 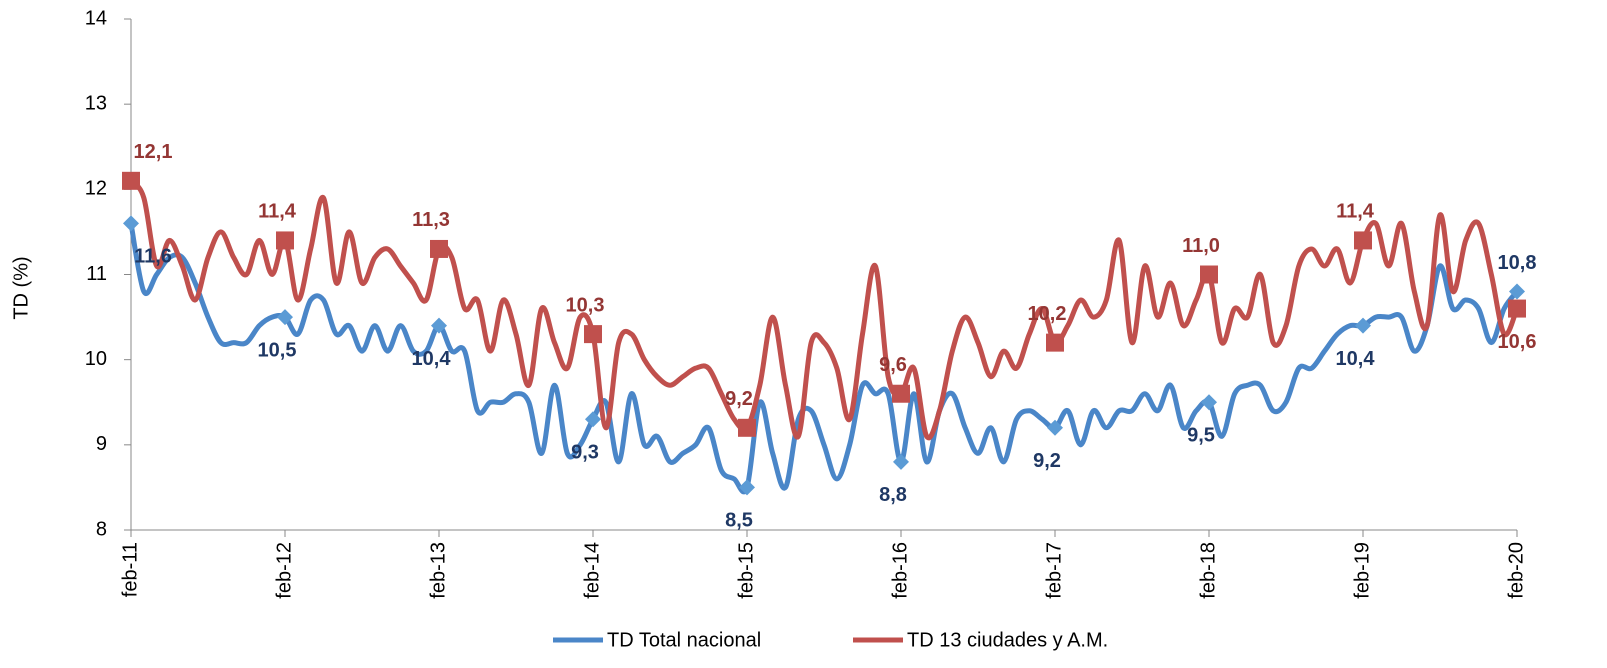 What do you see at coordinates (585, 453) in the screenshot?
I see `value-label: 9,3` at bounding box center [585, 453].